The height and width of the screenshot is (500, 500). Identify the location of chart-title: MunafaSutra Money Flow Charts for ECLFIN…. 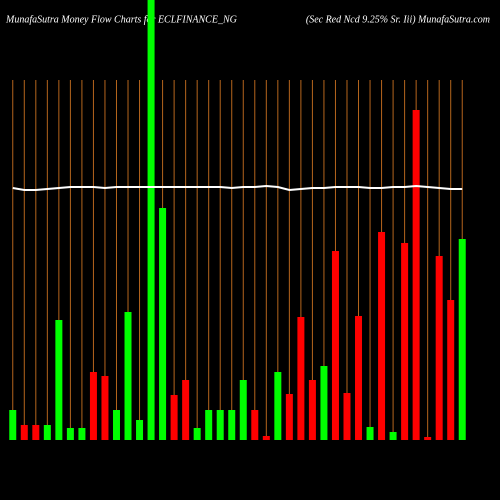
(121, 19).